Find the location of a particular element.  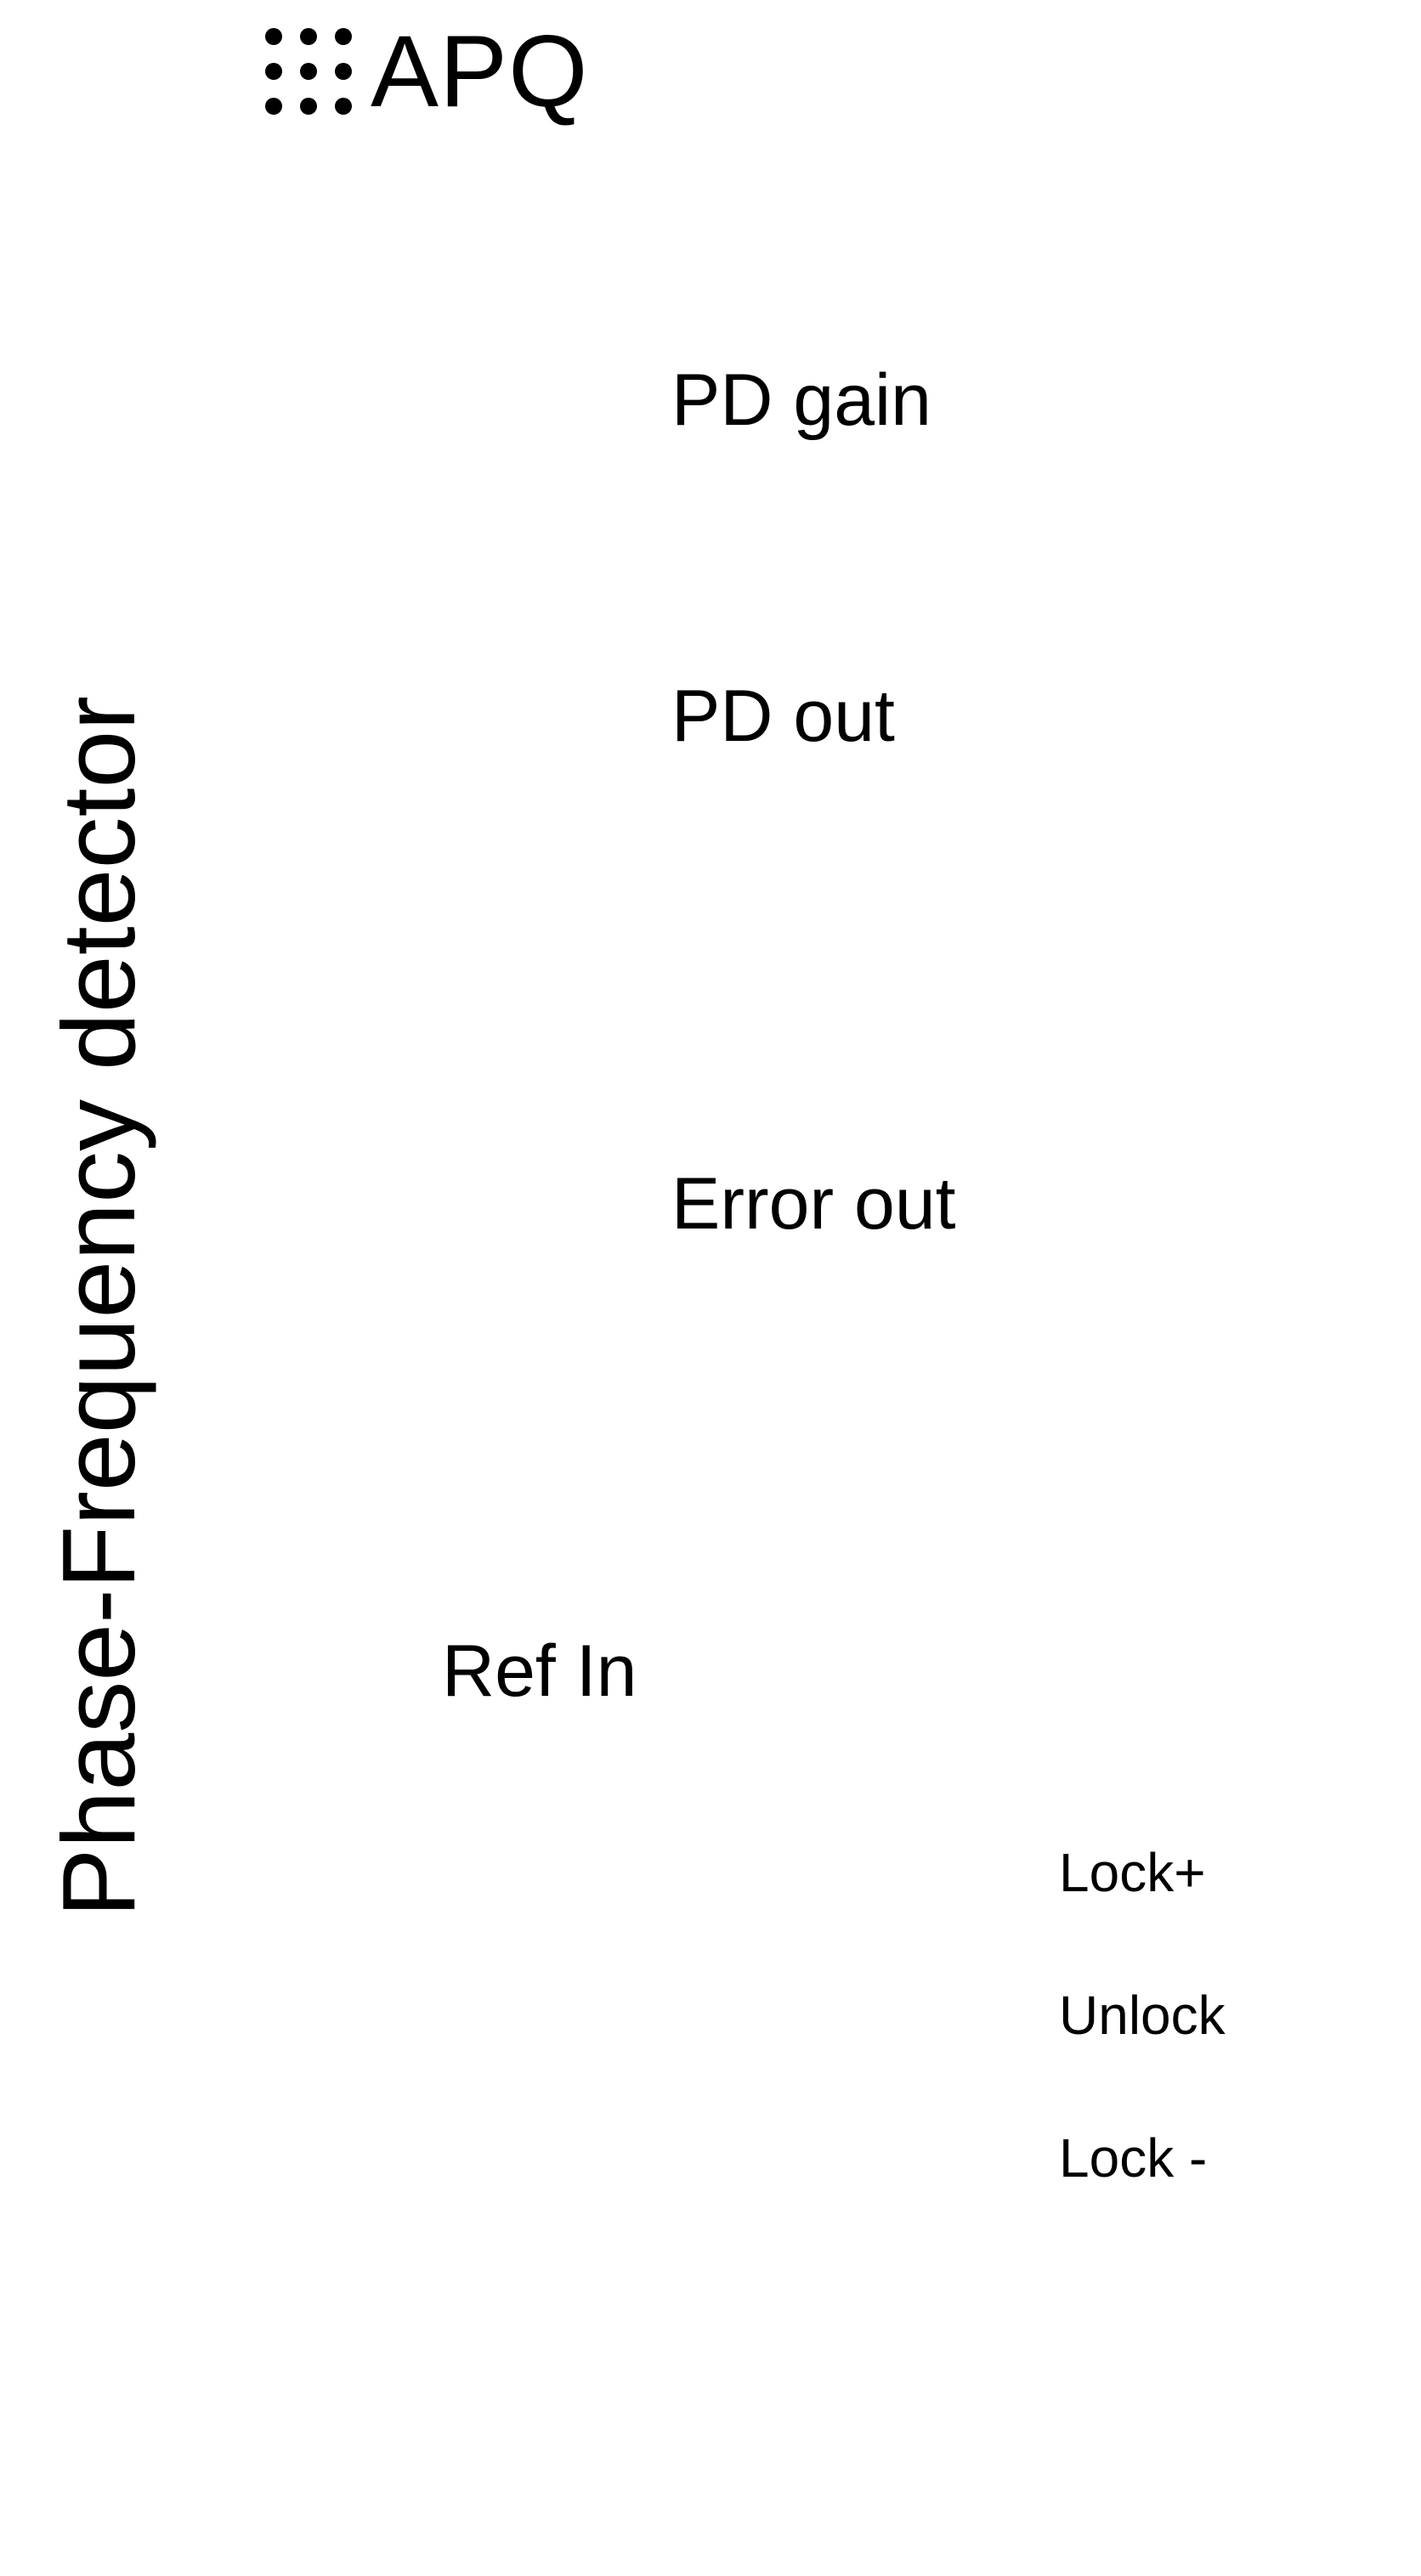

pd-out-label: PD out is located at coordinates (783, 716).